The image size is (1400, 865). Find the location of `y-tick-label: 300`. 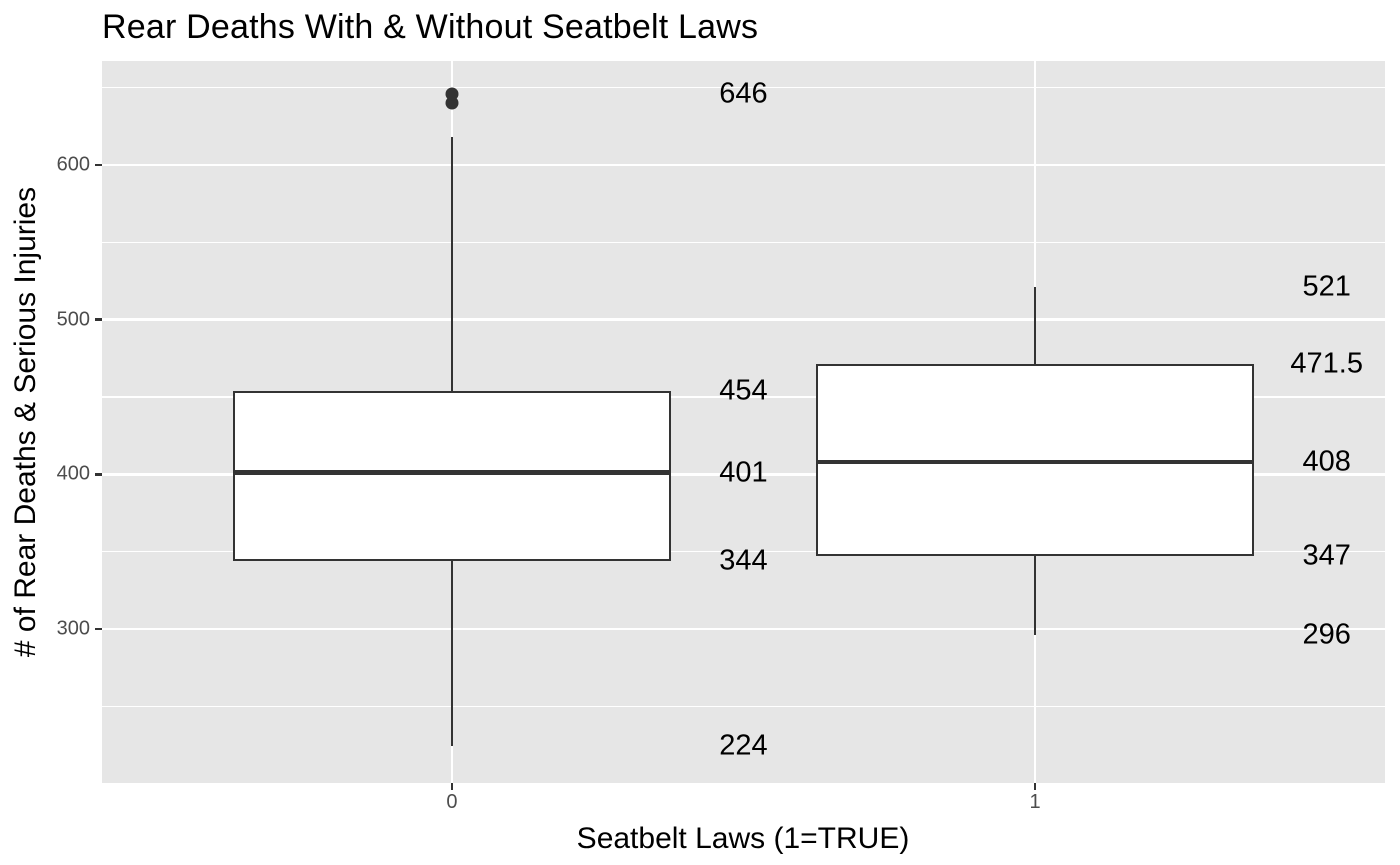

y-tick-label: 300 is located at coordinates (73, 628).